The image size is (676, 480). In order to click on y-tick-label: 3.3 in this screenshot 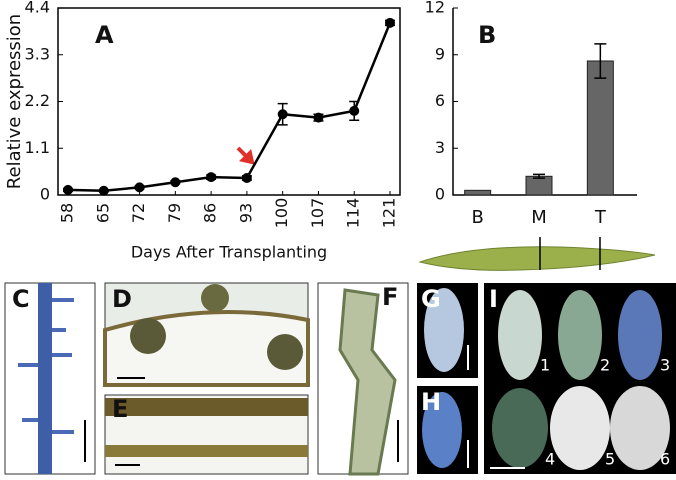, I will do `click(37, 53)`.